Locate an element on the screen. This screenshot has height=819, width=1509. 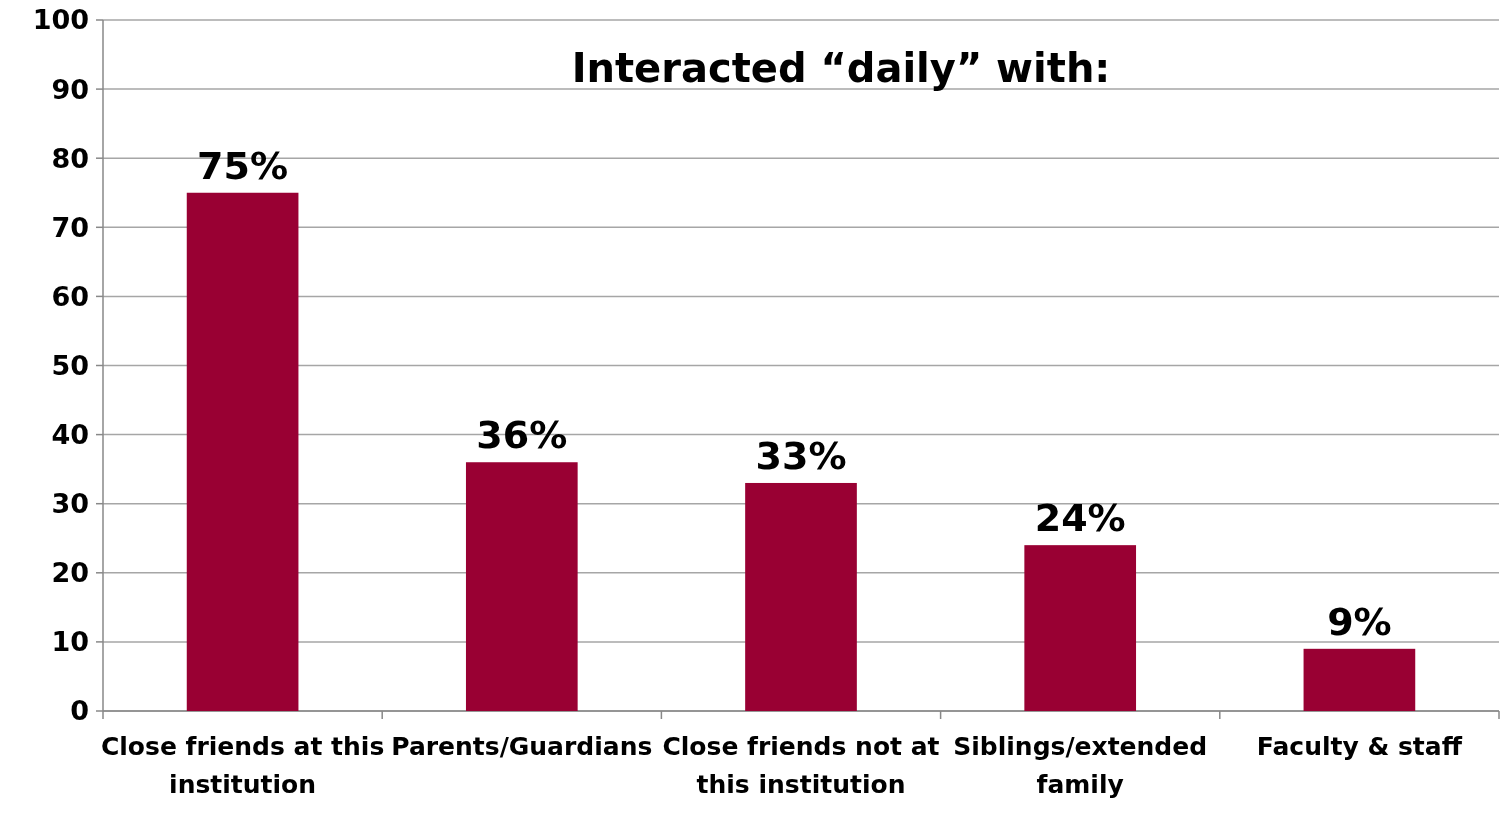
data-label: 75% is located at coordinates (243, 165).